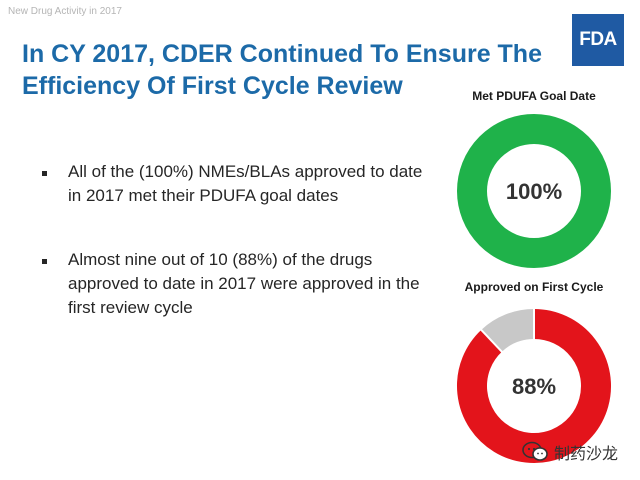 The width and height of the screenshot is (640, 480). Describe the element at coordinates (491, 341) in the screenshot. I see `donut-separator` at that location.